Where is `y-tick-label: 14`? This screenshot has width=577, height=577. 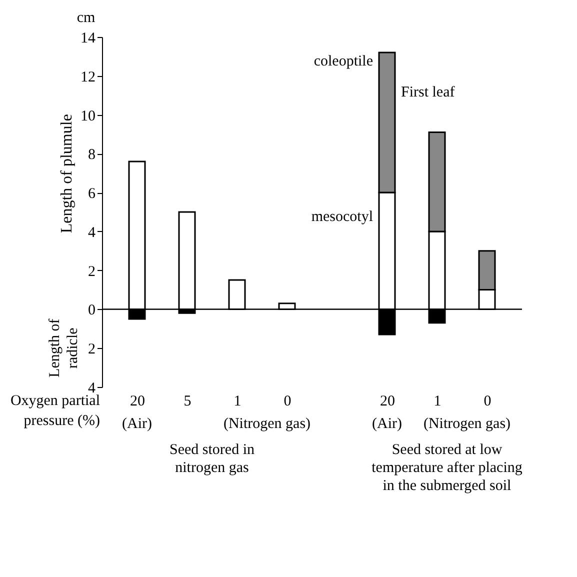 y-tick-label: 14 is located at coordinates (88, 38).